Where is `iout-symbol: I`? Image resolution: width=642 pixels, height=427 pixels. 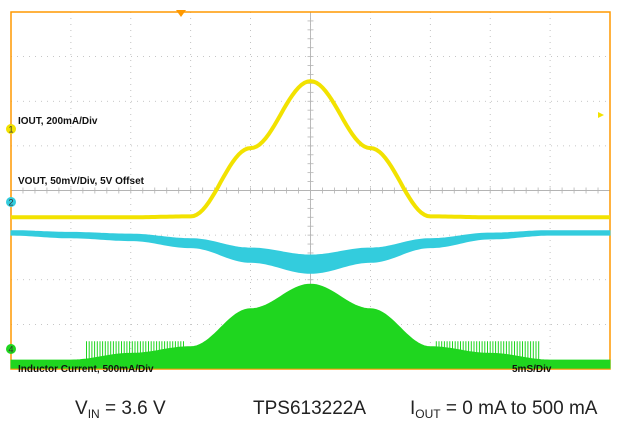
iout-symbol: I is located at coordinates (413, 408).